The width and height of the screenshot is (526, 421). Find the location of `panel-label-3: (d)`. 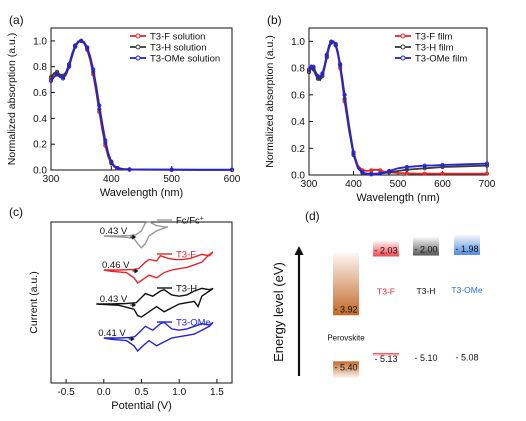

panel-label-3: (d) is located at coordinates (312, 216).